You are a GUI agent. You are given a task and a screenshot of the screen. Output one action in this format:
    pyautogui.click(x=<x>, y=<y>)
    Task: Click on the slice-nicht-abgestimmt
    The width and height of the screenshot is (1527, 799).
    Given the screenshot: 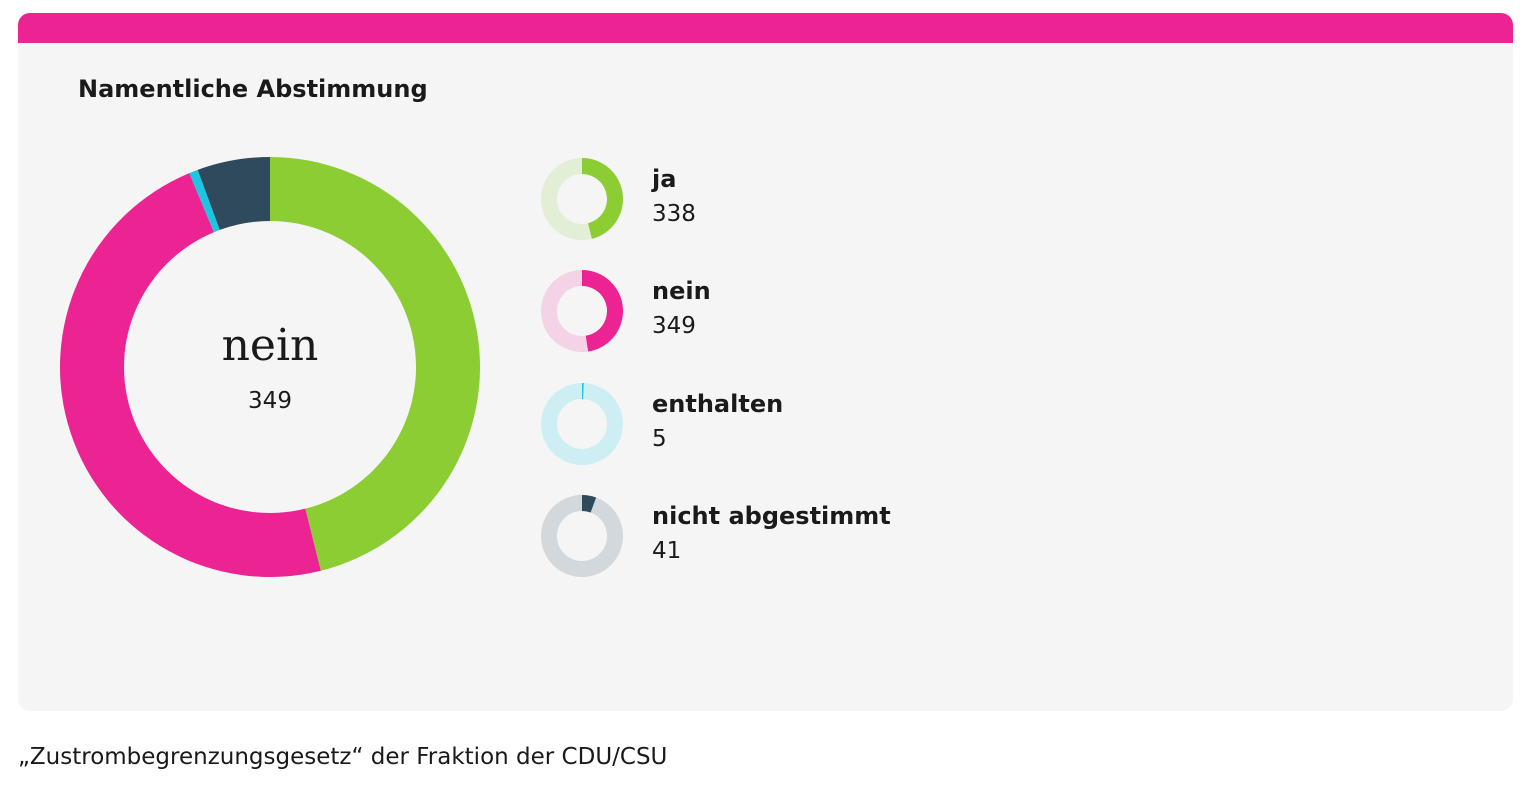 What is the action you would take?
    pyautogui.click(x=233, y=193)
    